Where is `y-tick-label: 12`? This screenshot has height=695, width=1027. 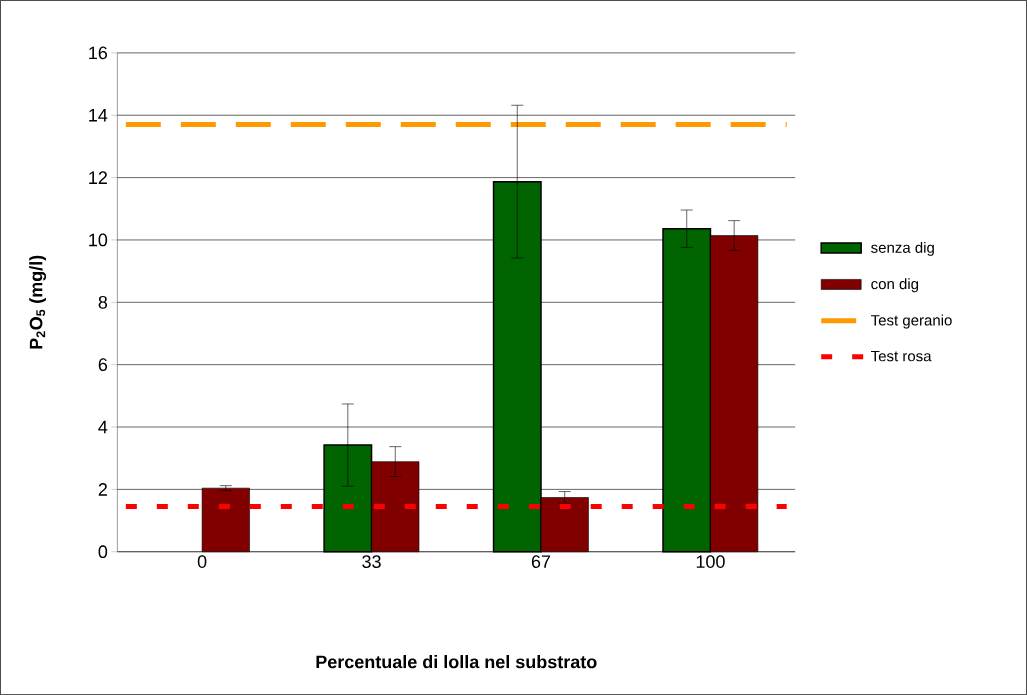 y-tick-label: 12 is located at coordinates (98, 177).